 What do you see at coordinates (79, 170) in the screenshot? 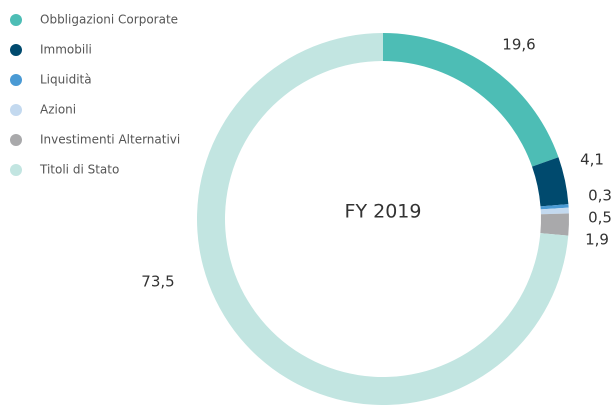
I see `legend-label: Titoli di Stato` at bounding box center [79, 170].